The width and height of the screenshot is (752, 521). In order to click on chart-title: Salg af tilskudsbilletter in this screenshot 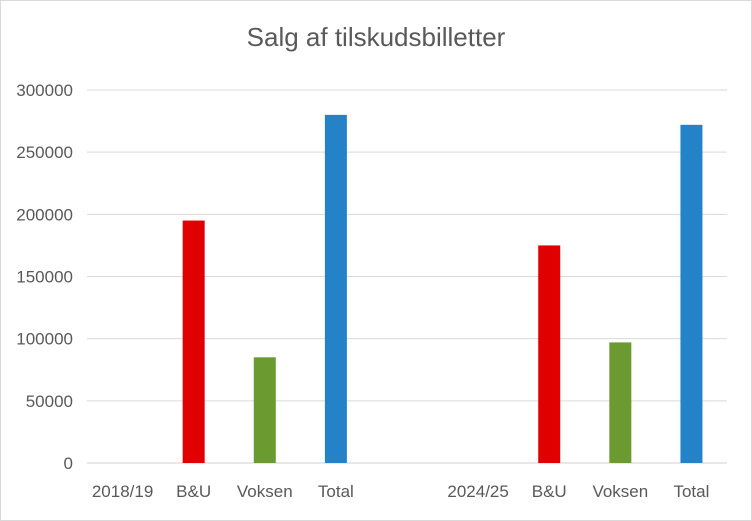, I will do `click(376, 37)`.